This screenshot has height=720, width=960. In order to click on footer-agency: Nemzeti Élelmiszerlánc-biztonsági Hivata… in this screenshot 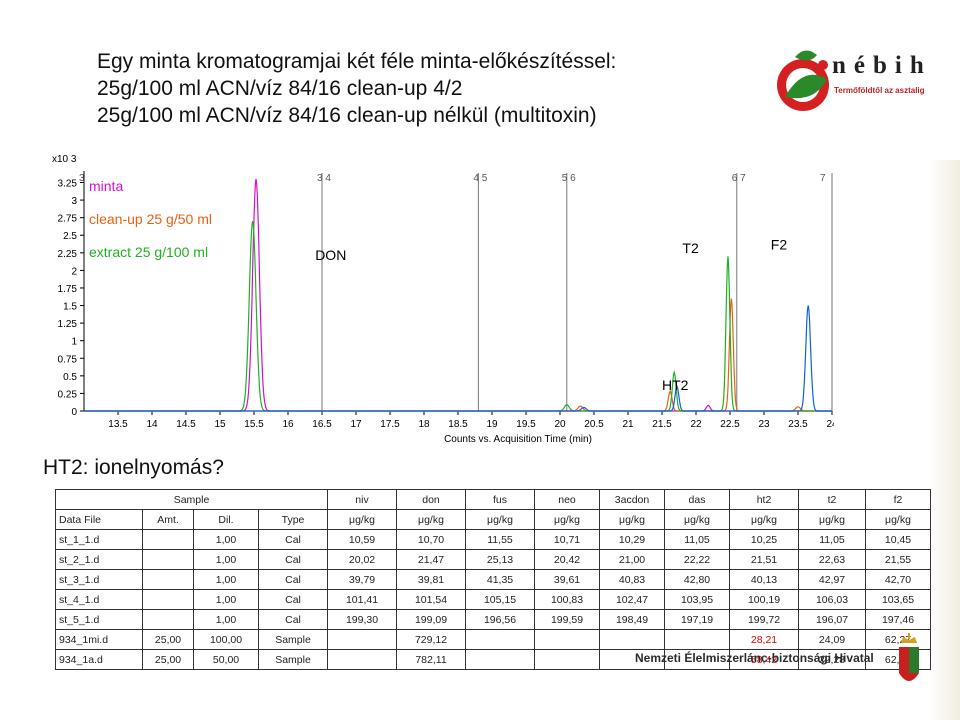, I will do `click(754, 658)`.